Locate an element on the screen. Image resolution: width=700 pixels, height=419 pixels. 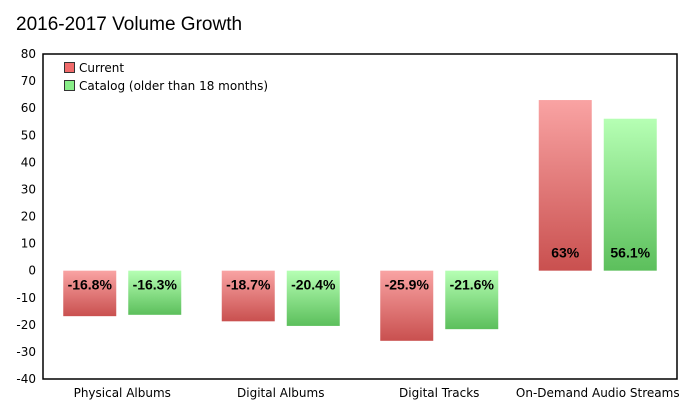
x-tick-label: Physical Albums is located at coordinates (122, 393).